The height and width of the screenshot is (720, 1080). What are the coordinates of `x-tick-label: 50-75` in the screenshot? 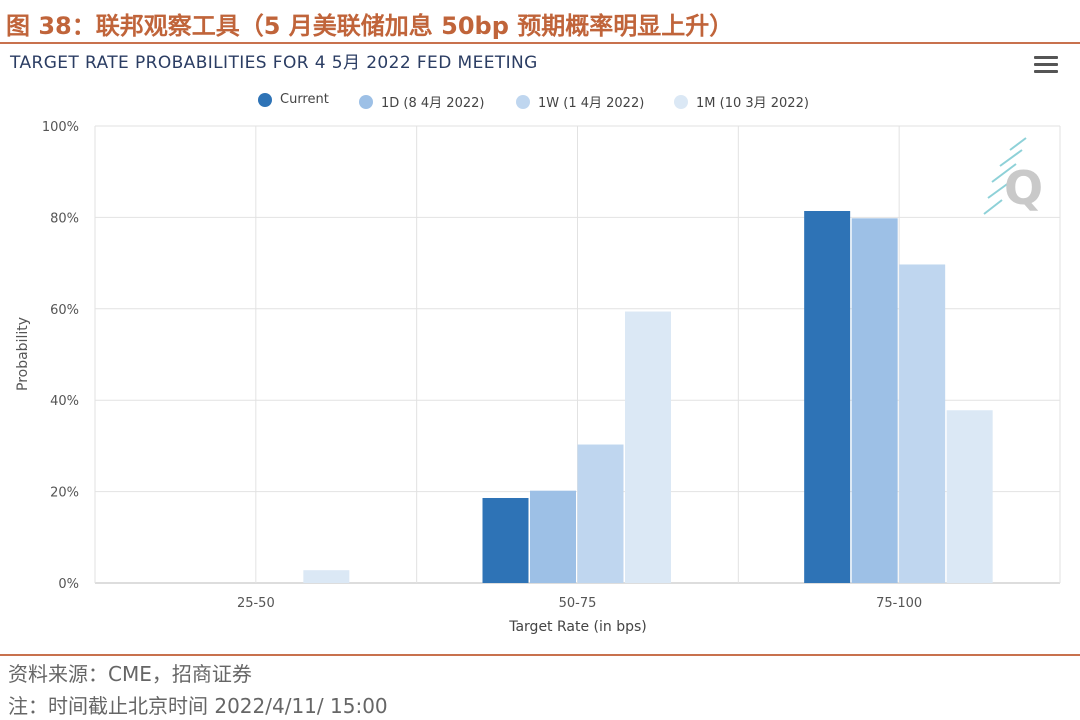 It's located at (578, 603).